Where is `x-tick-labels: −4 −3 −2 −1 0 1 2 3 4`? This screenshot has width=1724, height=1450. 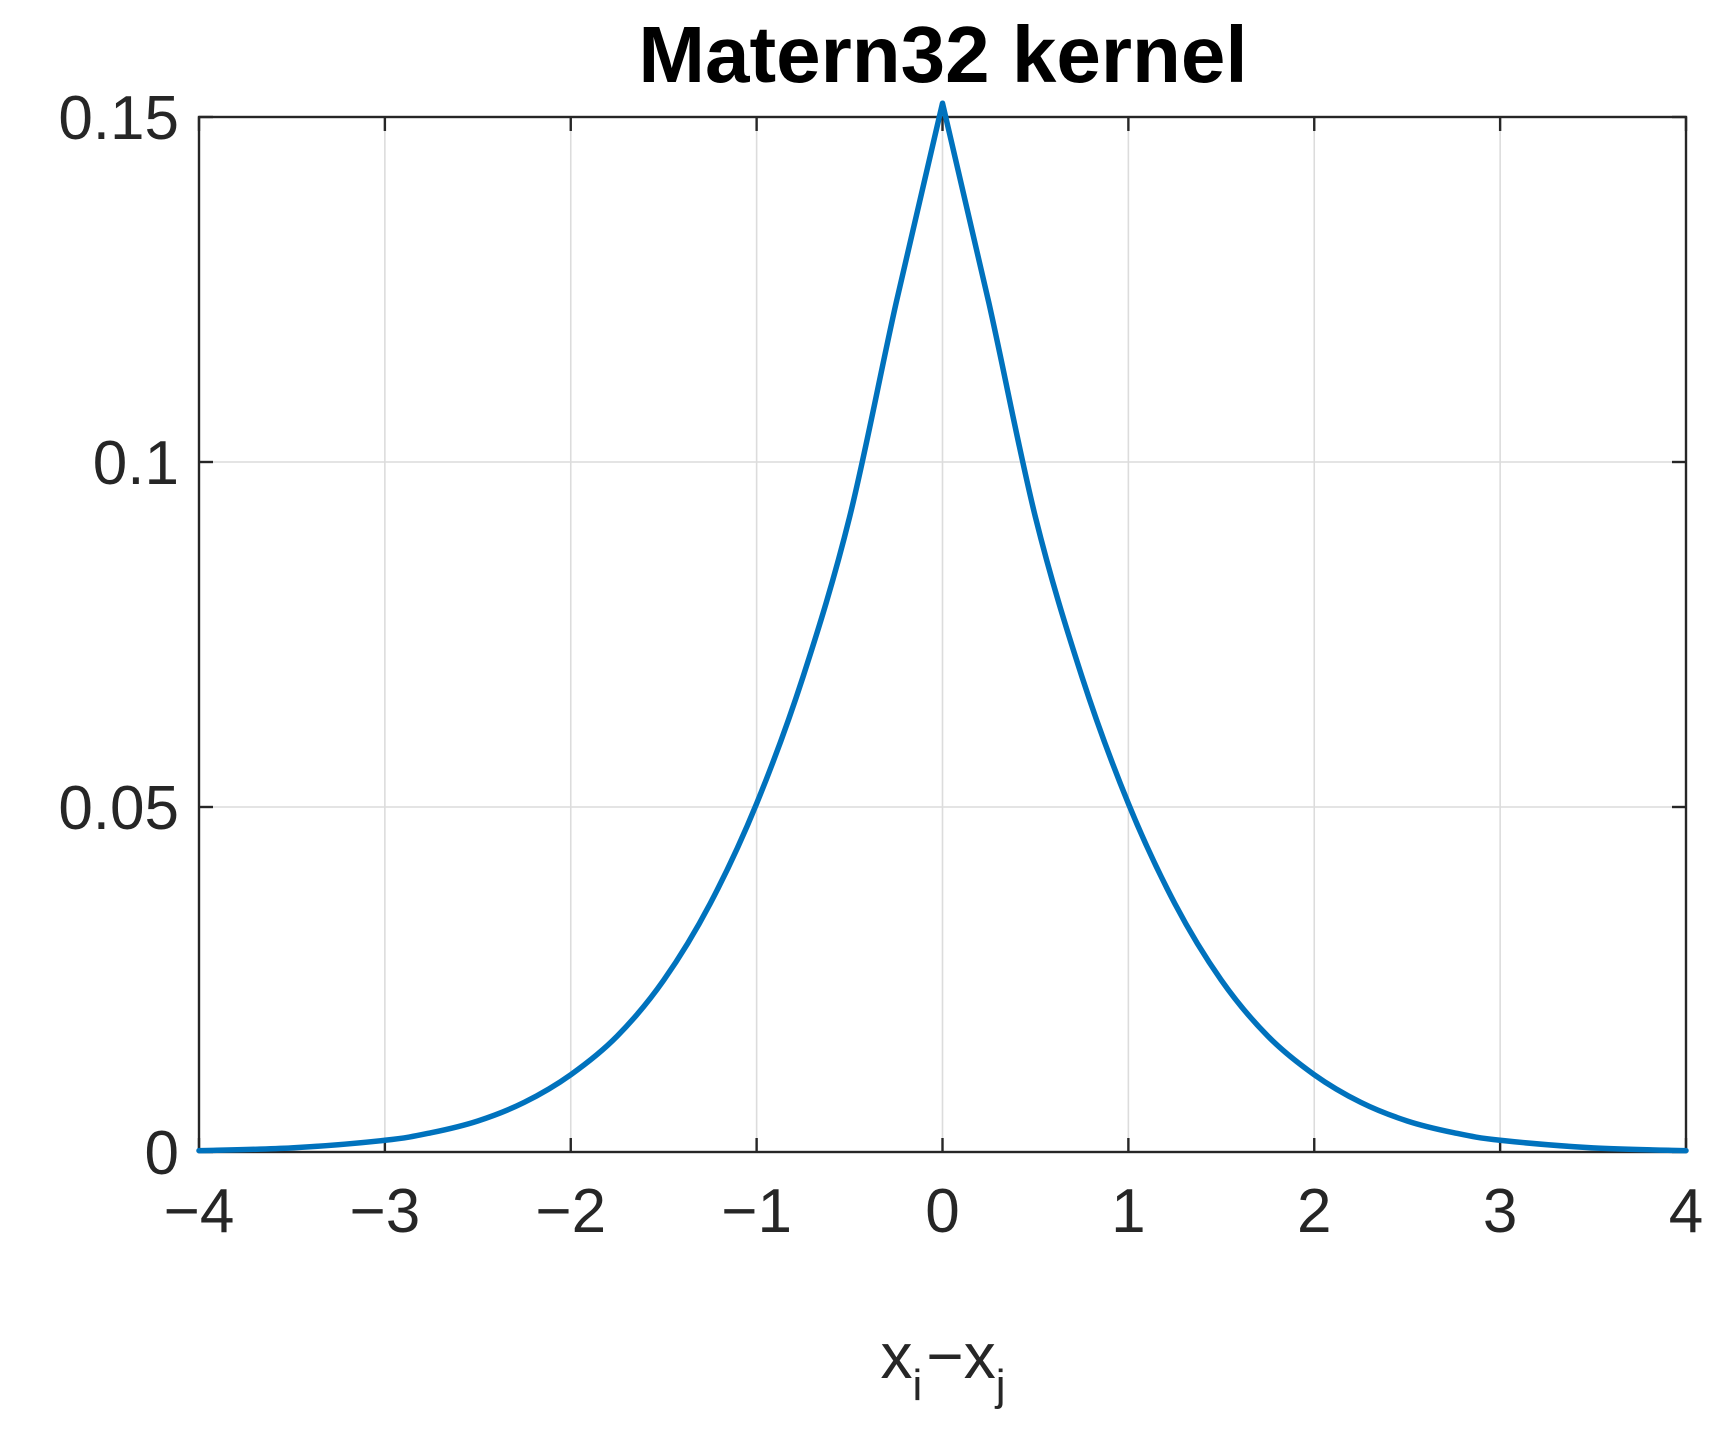
x-tick-labels: −4 −3 −2 −1 0 1 2 3 4 is located at coordinates (934, 1211).